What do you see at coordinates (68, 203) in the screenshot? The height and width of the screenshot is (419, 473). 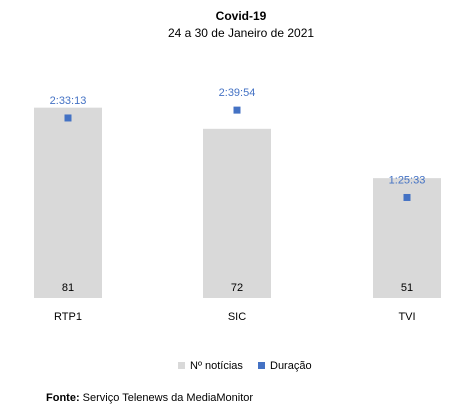 I see `bar-rtp1` at bounding box center [68, 203].